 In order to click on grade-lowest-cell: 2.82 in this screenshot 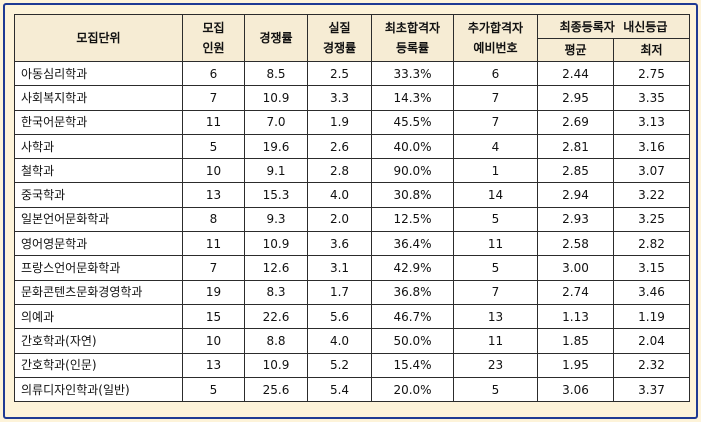, I will do `click(651, 244)`.